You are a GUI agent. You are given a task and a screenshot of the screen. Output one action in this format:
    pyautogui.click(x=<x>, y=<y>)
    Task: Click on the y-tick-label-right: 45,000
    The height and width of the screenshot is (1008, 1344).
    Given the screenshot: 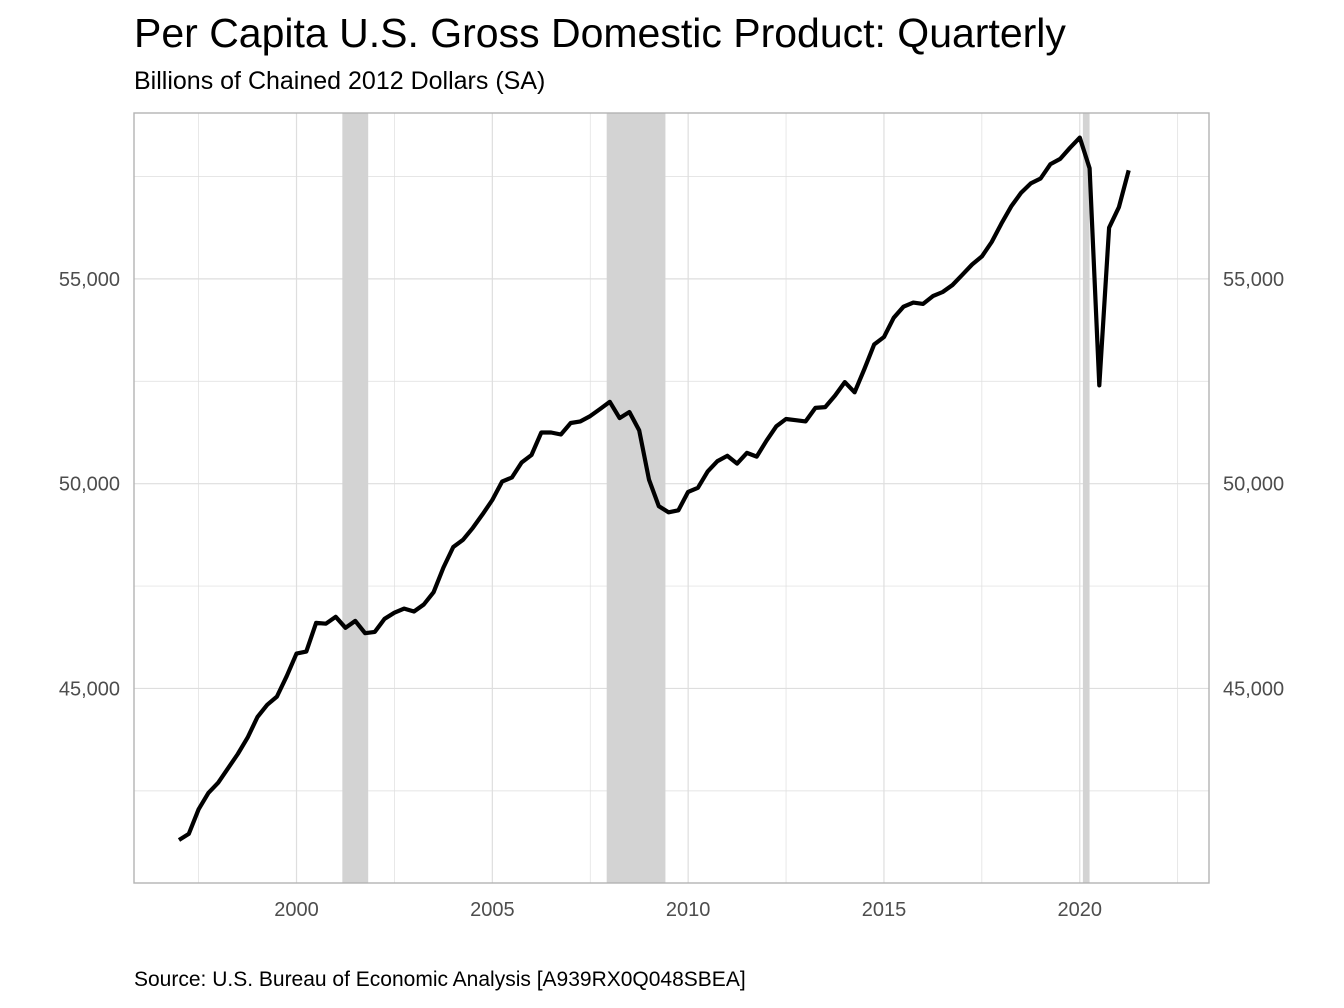 What is the action you would take?
    pyautogui.click(x=1253, y=689)
    